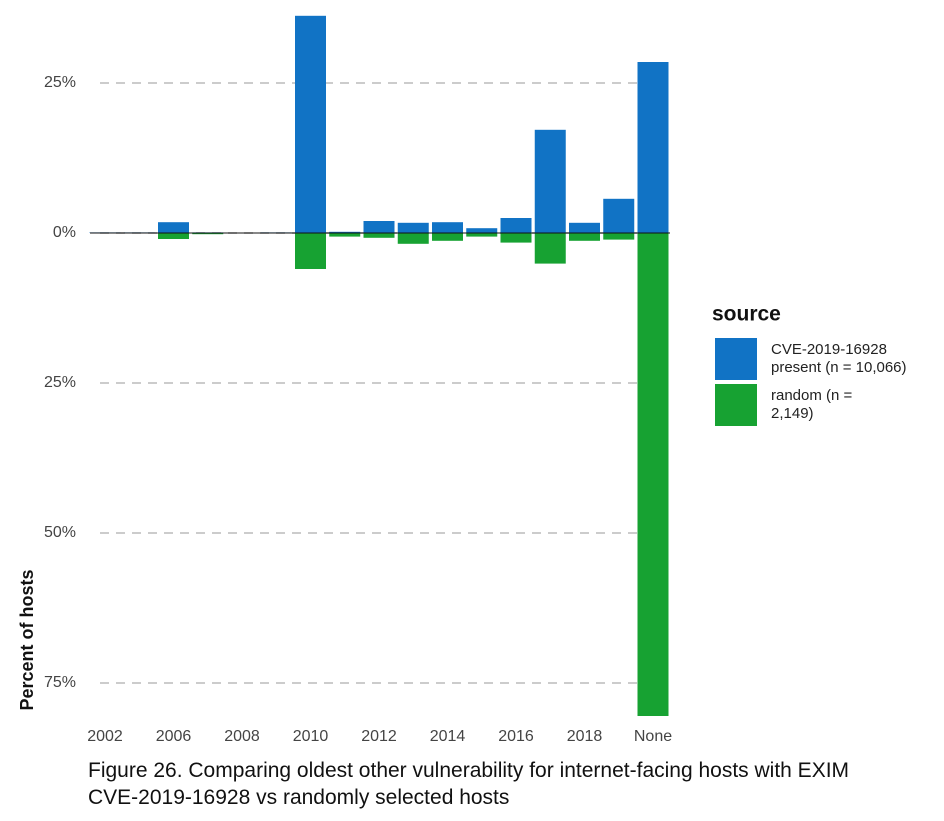 The height and width of the screenshot is (821, 944). Describe the element at coordinates (746, 314) in the screenshot. I see `legend-title: source` at that location.